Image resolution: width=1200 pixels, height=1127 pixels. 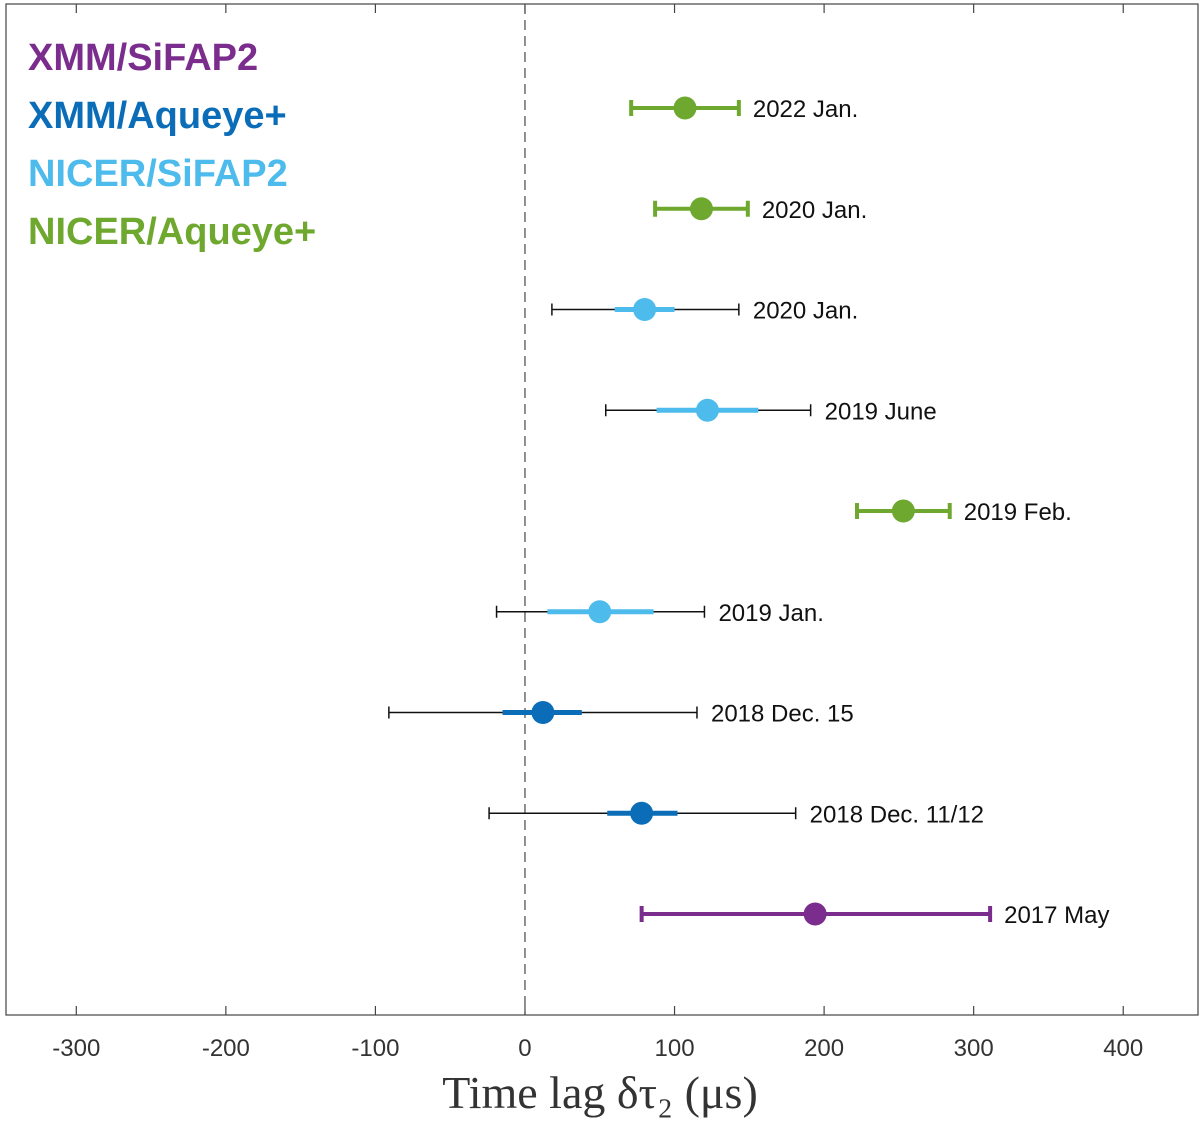 What do you see at coordinates (874, 915) in the screenshot?
I see `data-point-group: 2017 May` at bounding box center [874, 915].